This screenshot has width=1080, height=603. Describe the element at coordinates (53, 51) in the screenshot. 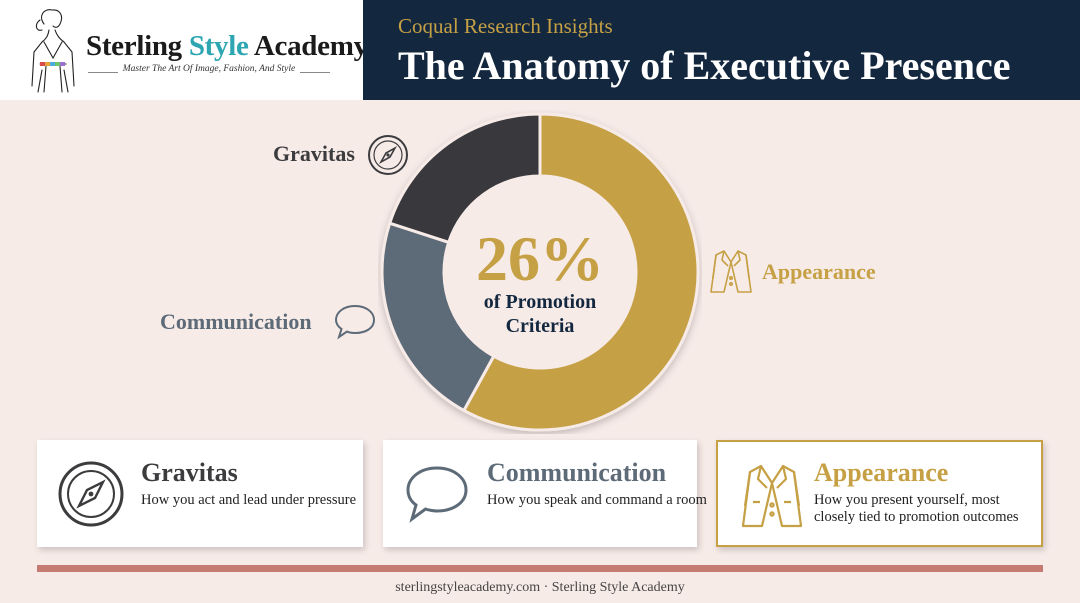

I see `fashion-figure-logo-icon` at that location.